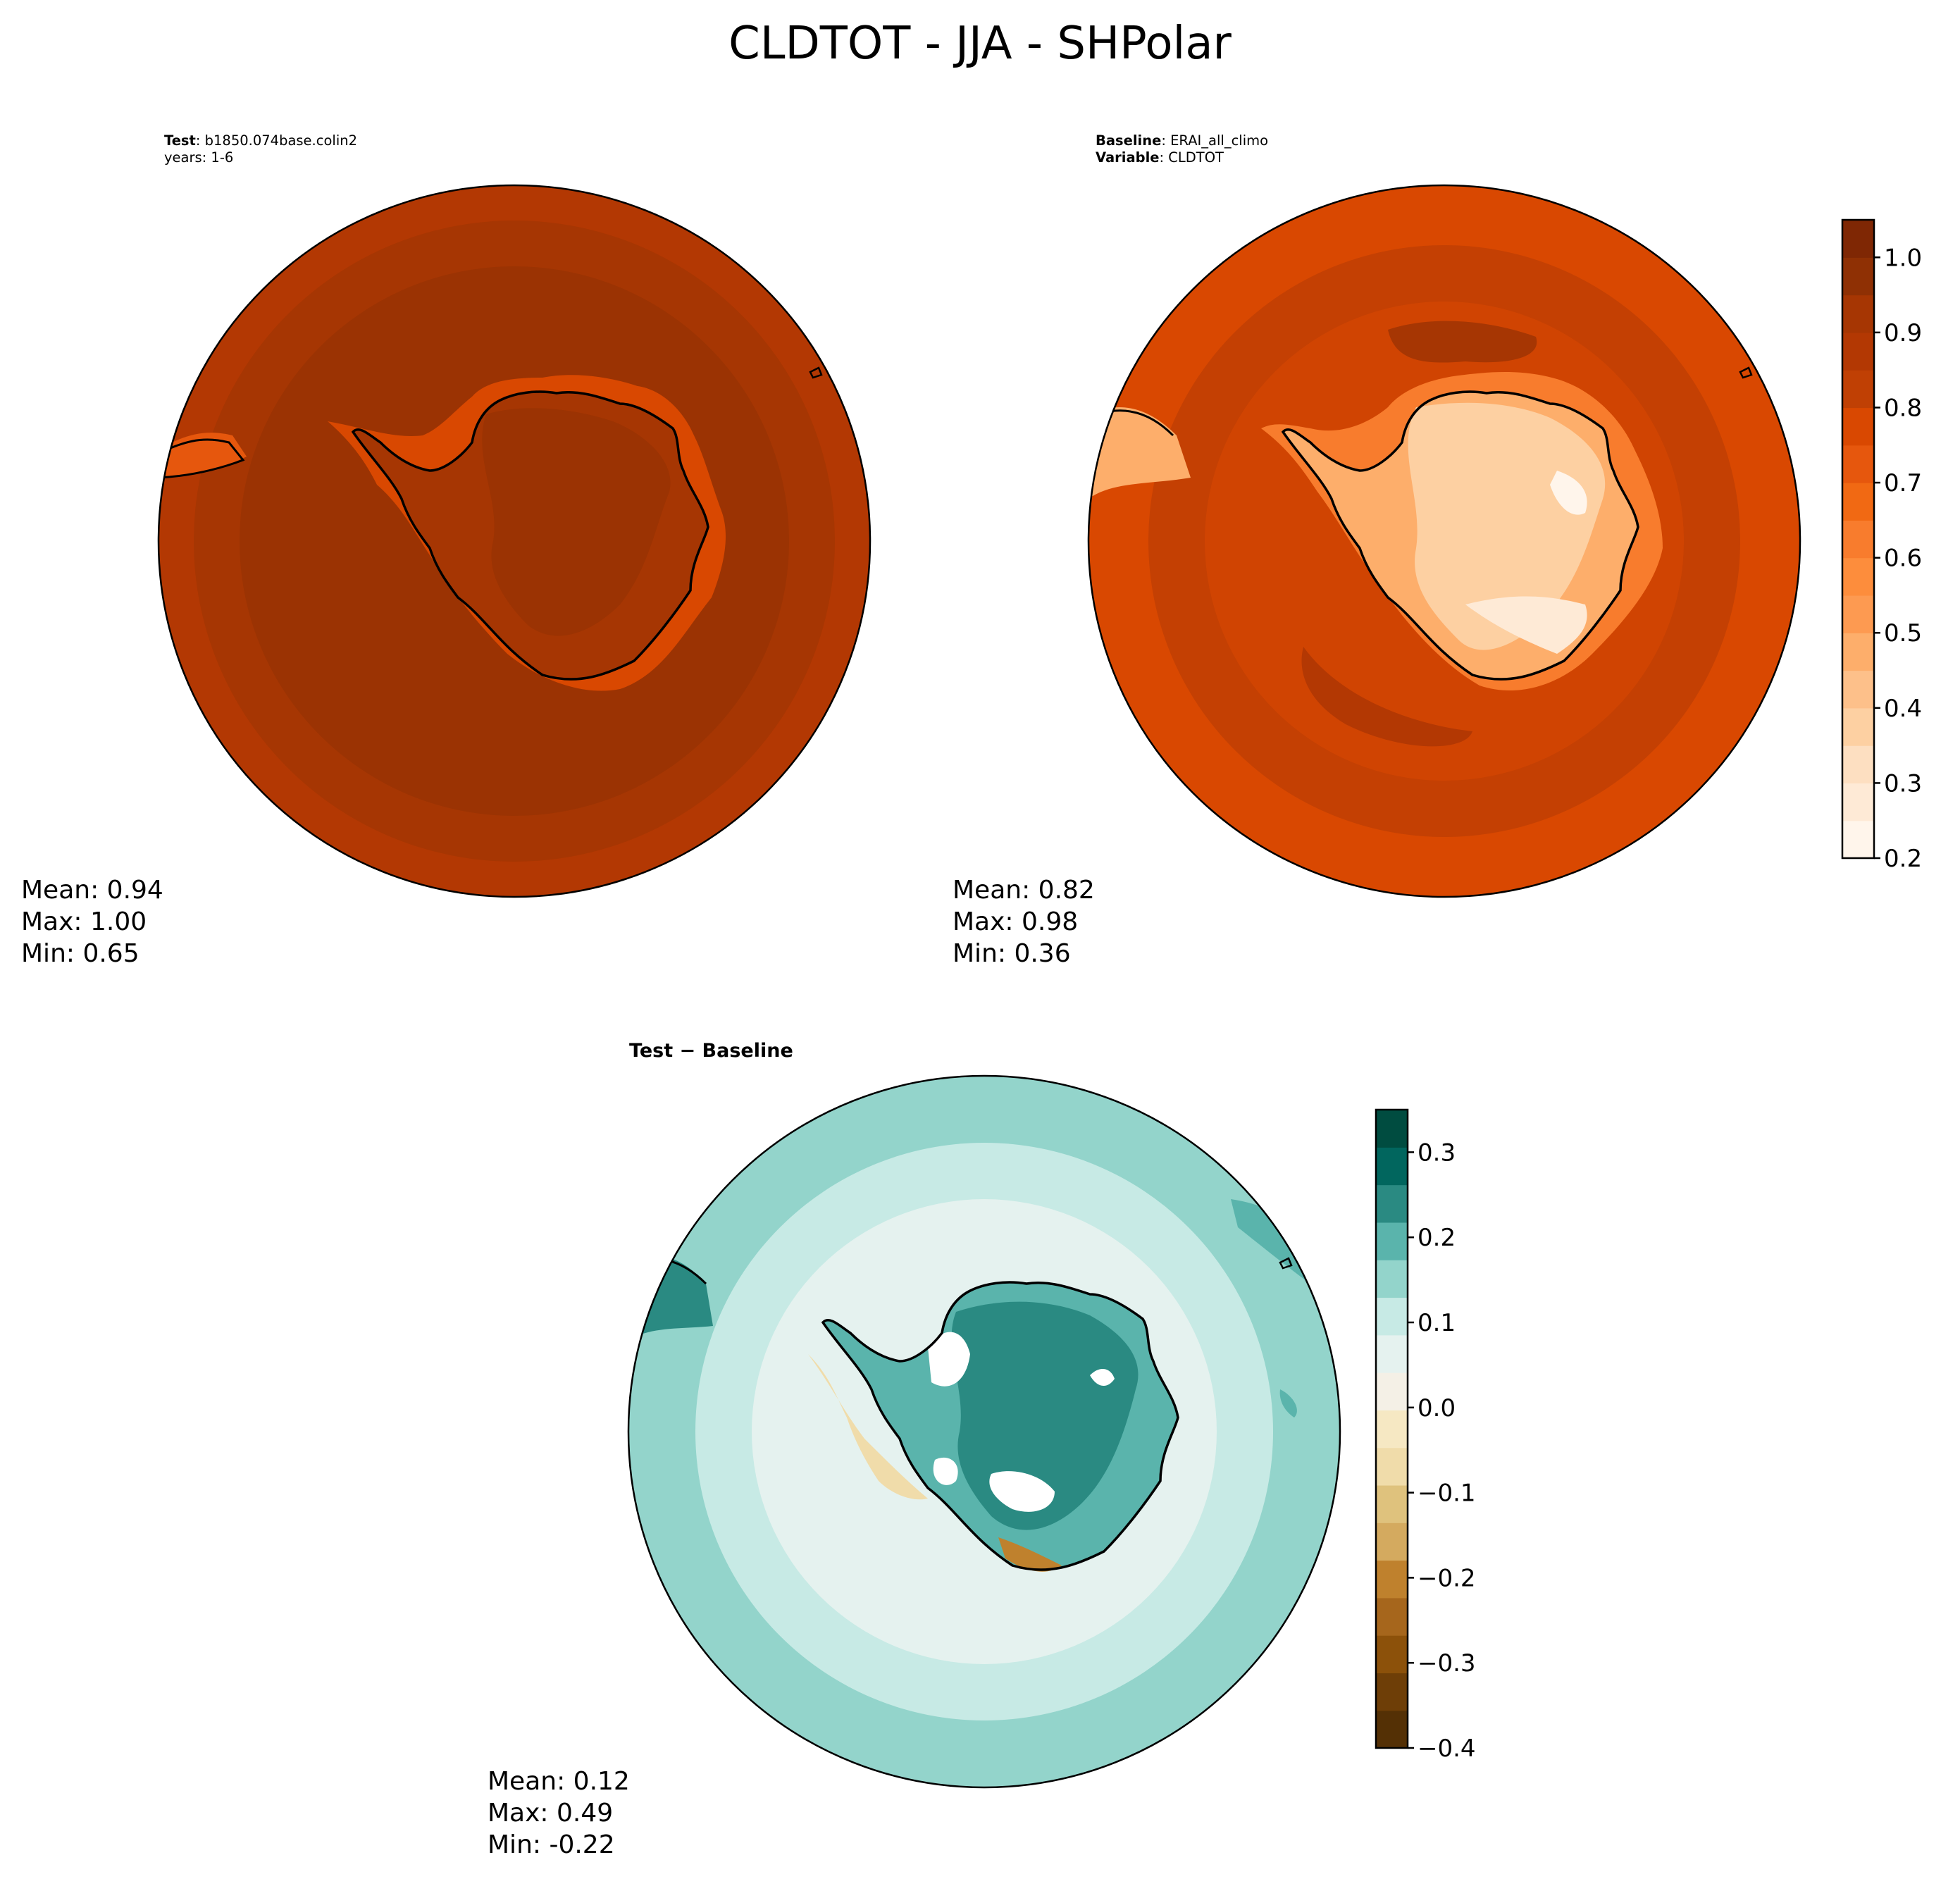  I want to click on baseline-name: : ERAI_all_climo, so click(1214, 140).